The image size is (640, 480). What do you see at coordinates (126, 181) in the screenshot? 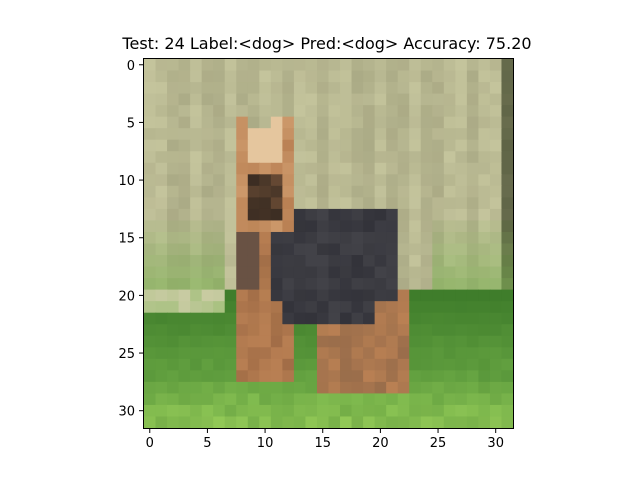
I see `y-tick-label: 10` at bounding box center [126, 181].